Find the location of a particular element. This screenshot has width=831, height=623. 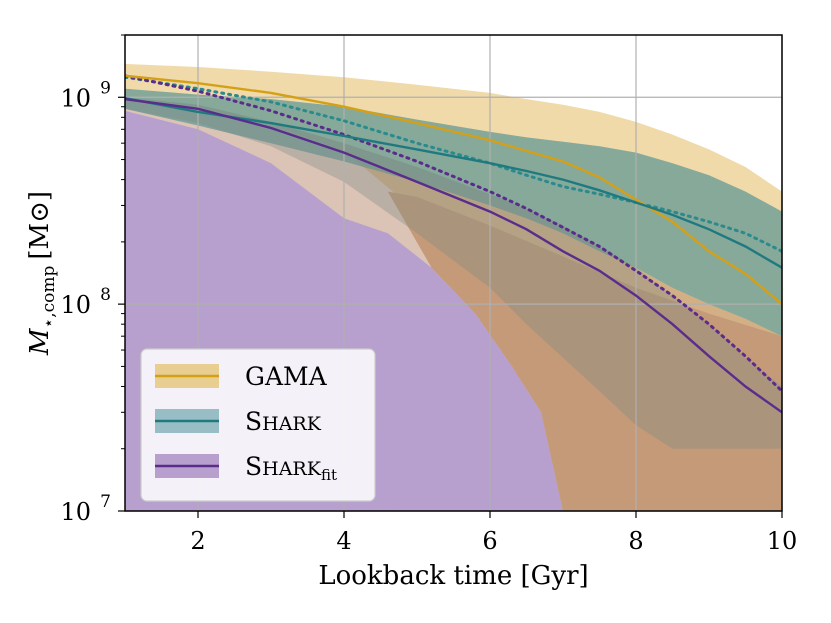

y-tick-exponent: 9 is located at coordinates (105, 88).